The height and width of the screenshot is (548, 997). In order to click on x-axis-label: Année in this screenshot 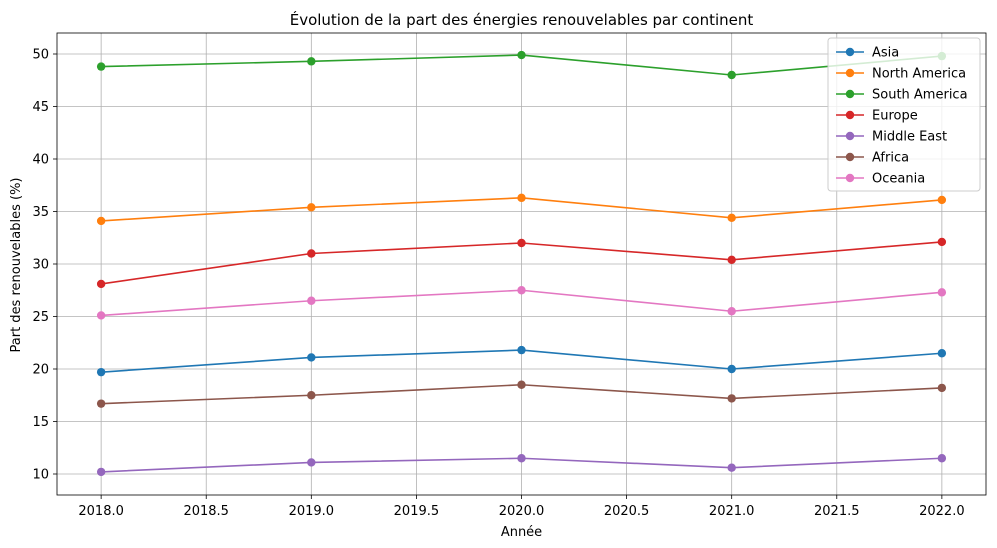, I will do `click(521, 532)`.